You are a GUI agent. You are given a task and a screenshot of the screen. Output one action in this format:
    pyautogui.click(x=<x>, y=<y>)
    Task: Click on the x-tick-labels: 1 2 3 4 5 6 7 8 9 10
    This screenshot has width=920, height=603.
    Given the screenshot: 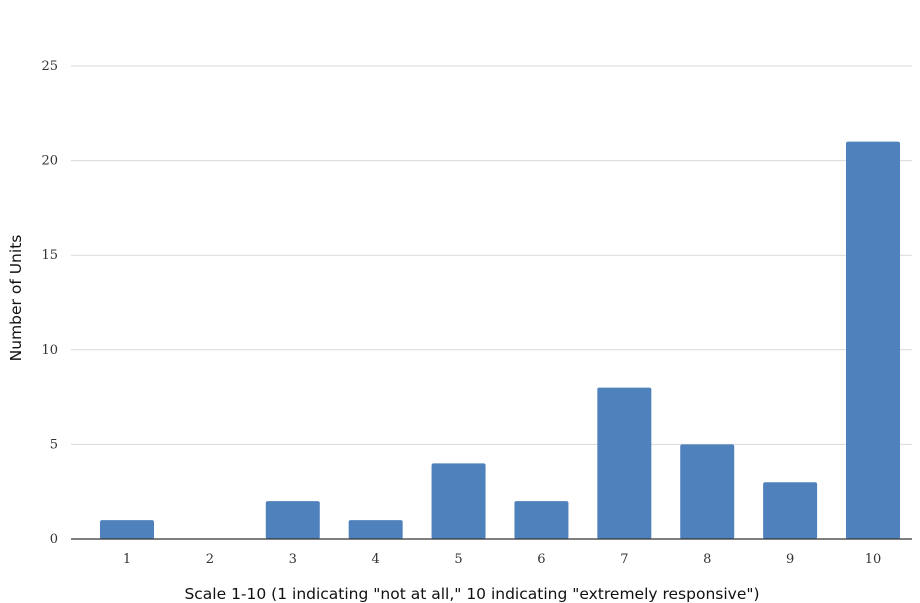 What is the action you would take?
    pyautogui.click(x=502, y=559)
    